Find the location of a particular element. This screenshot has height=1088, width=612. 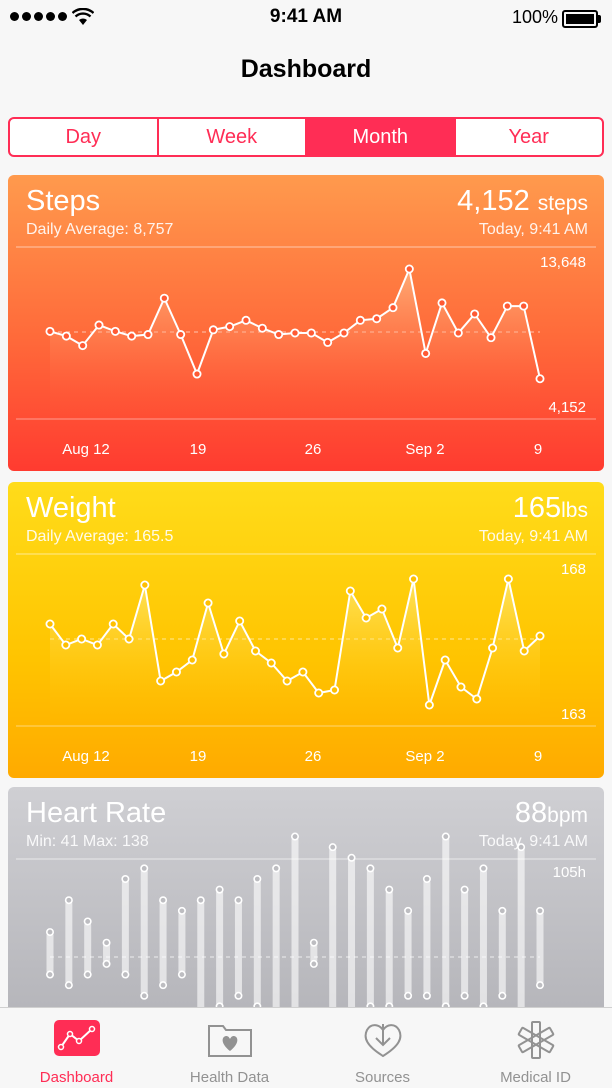

tab-sources: Sources is located at coordinates (382, 1048).